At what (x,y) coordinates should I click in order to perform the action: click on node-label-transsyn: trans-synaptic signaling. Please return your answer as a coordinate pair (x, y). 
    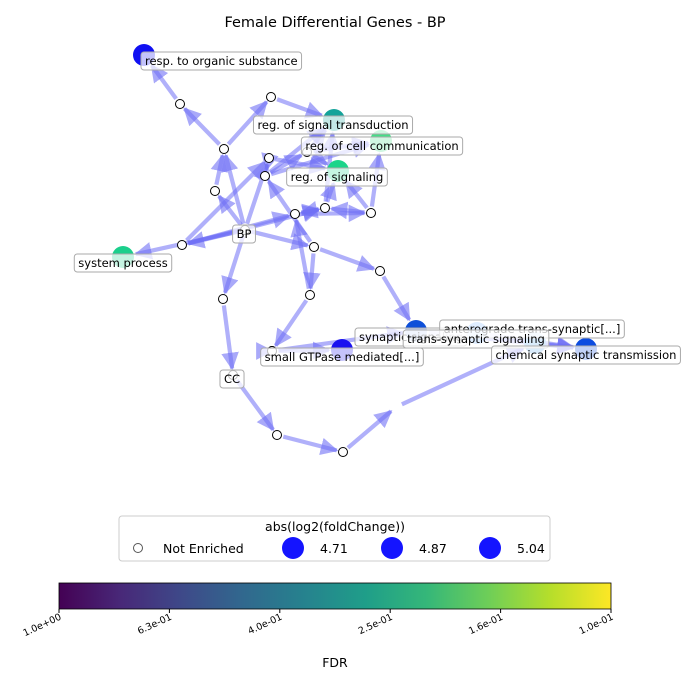
    Looking at the image, I should click on (476, 339).